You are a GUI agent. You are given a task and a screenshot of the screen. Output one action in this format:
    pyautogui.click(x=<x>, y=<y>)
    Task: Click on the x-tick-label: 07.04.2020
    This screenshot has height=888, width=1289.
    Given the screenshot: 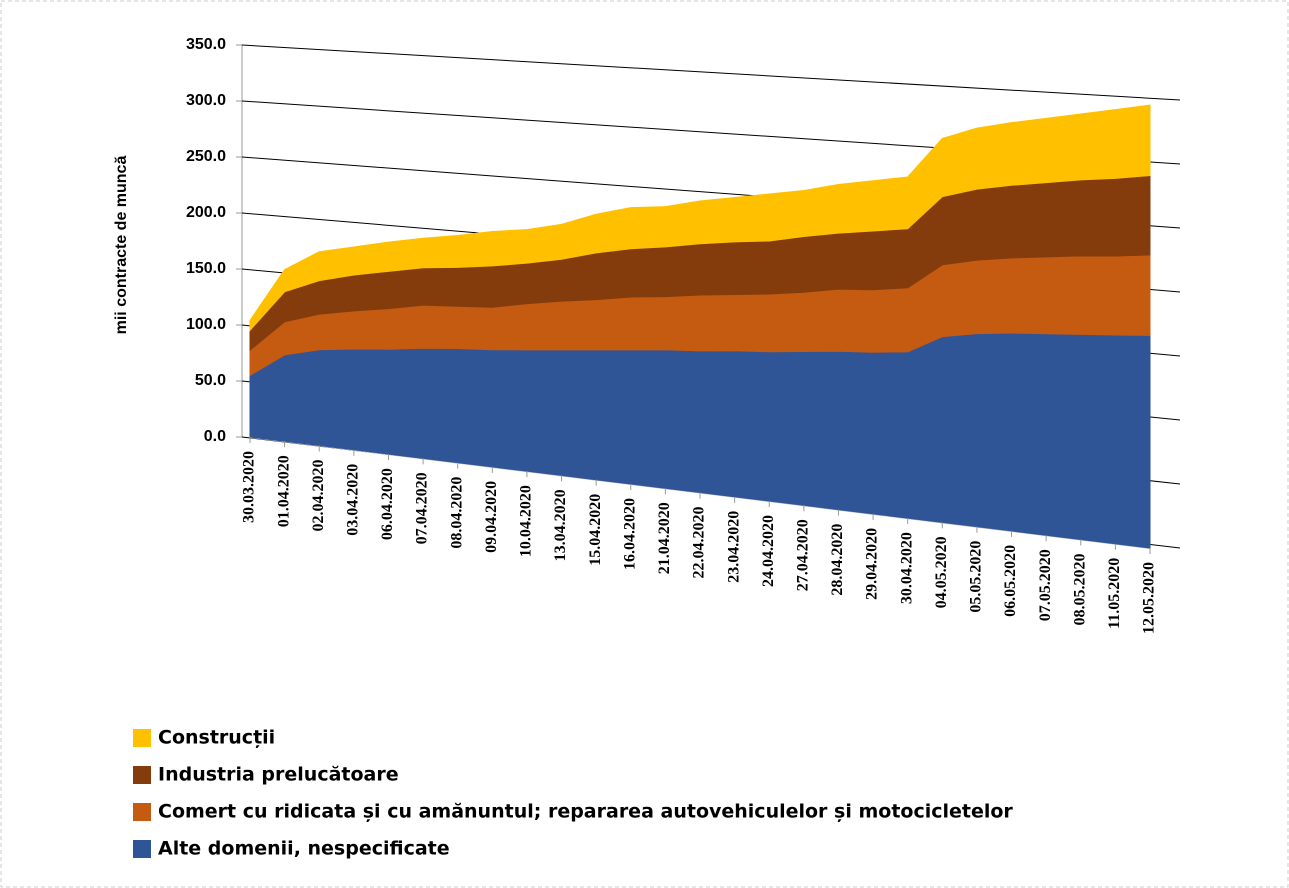 What is the action you would take?
    pyautogui.click(x=422, y=508)
    